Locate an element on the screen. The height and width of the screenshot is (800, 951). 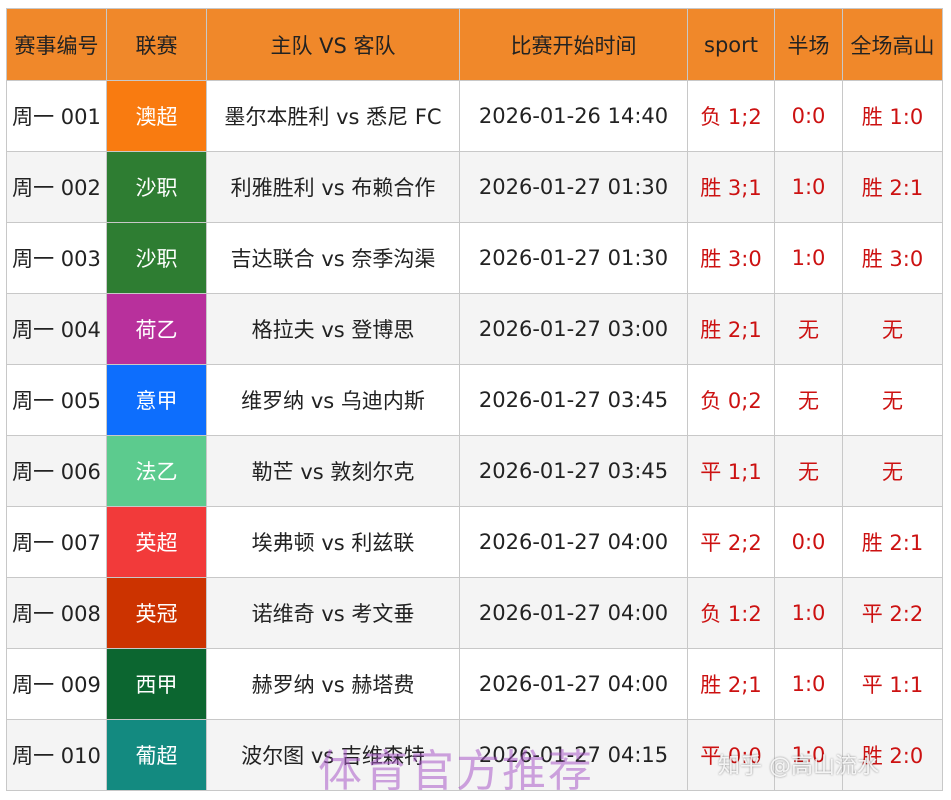
league: 西甲 is located at coordinates (156, 684).